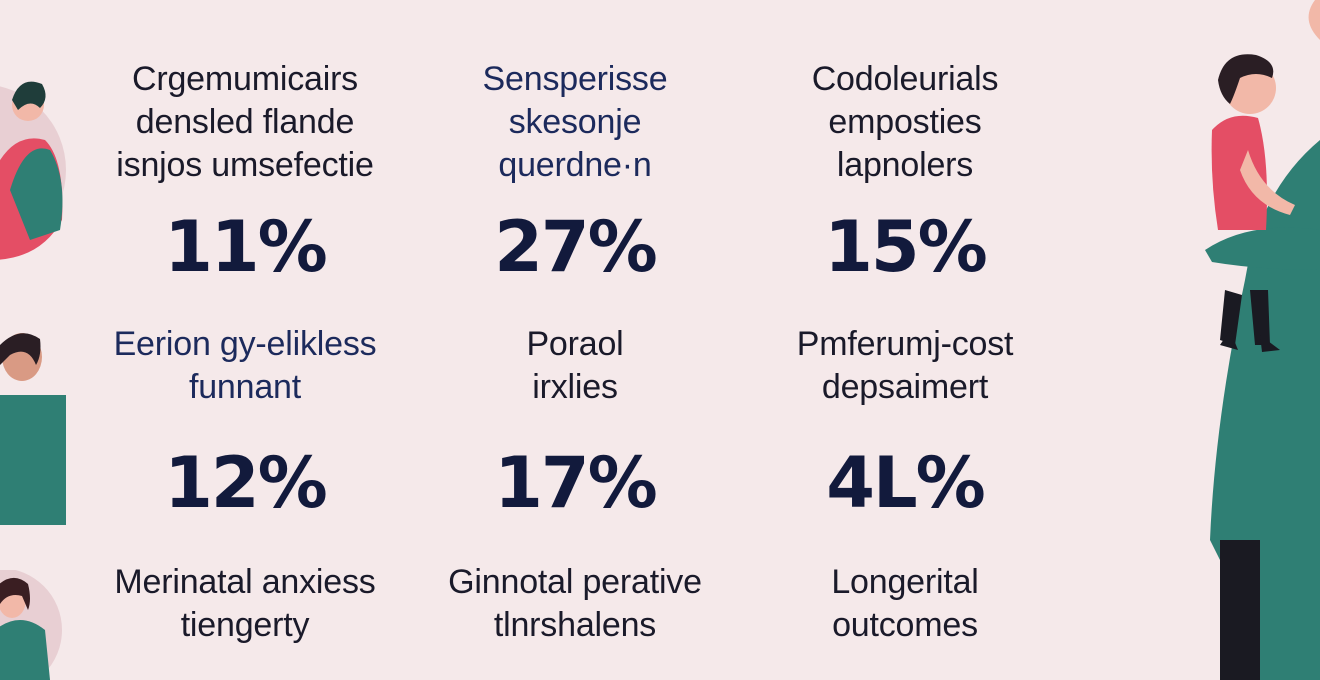 This screenshot has width=1320, height=680. What do you see at coordinates (1262, 340) in the screenshot?
I see `adult-carrying-child-illustration` at bounding box center [1262, 340].